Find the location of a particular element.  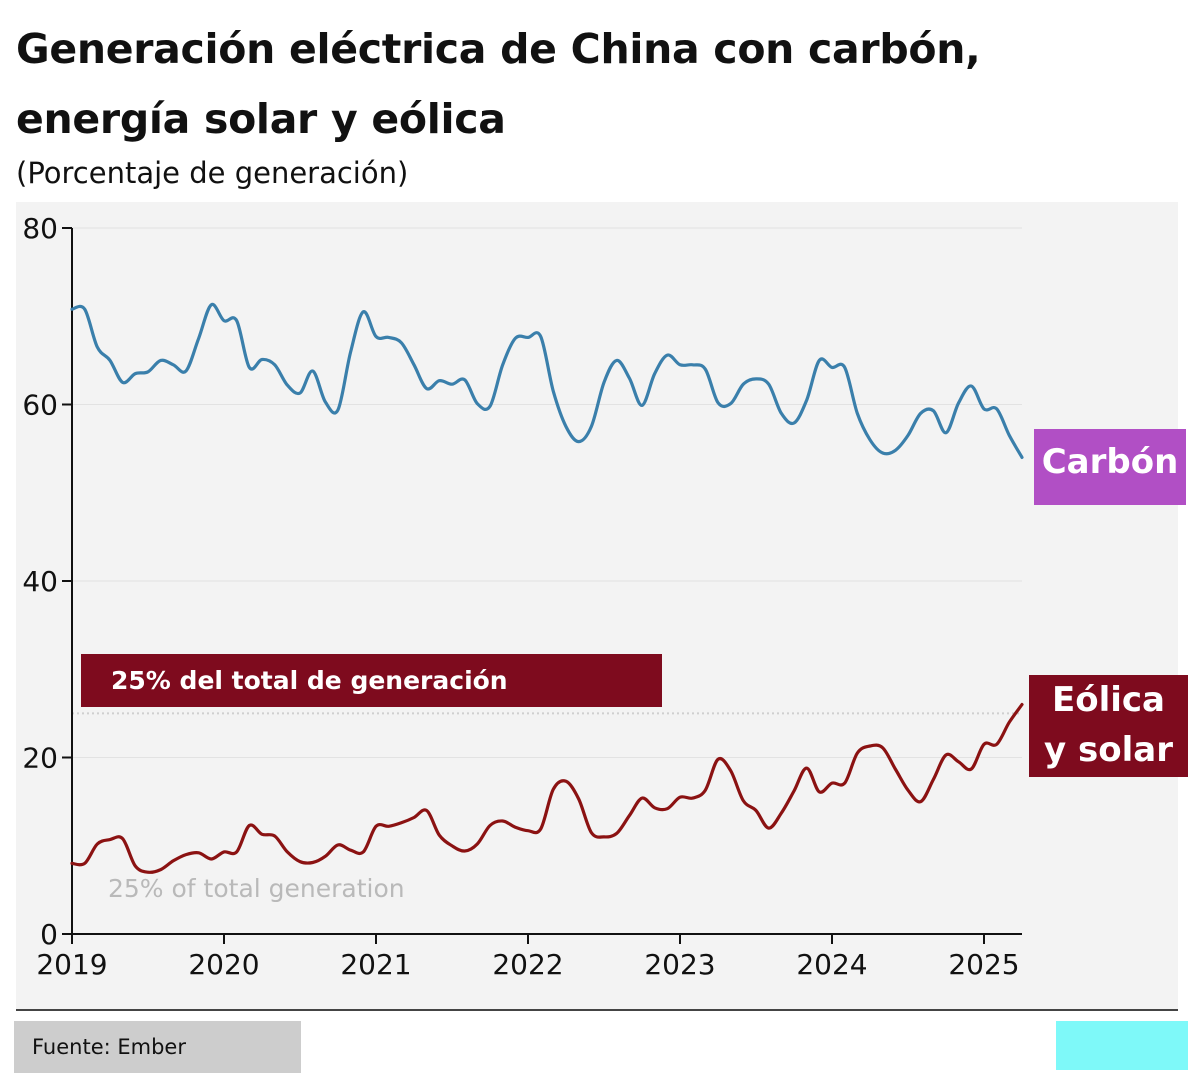

series-label-wind-solar-line2: y solar is located at coordinates (1108, 750).